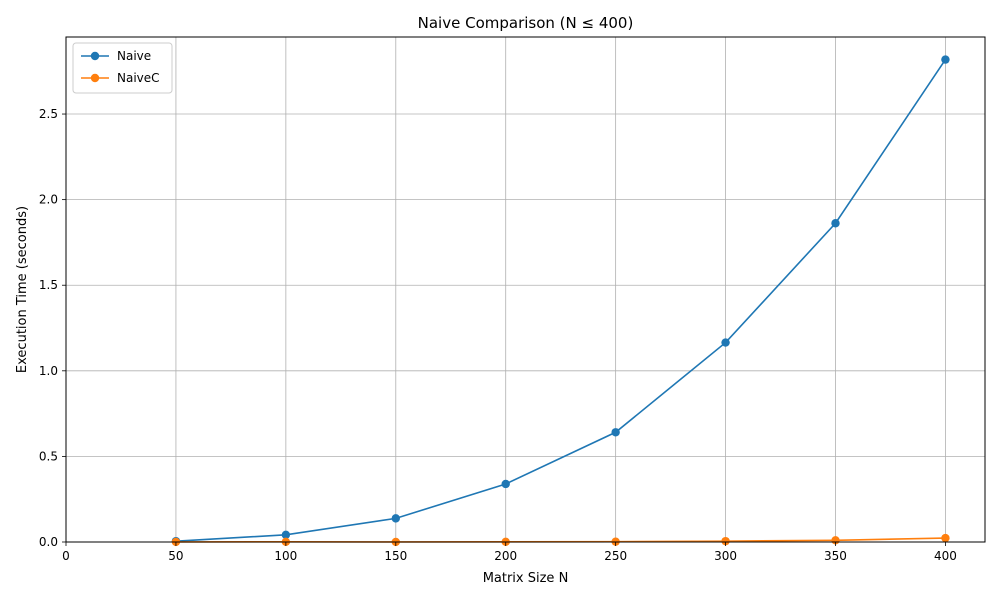  What do you see at coordinates (66, 556) in the screenshot?
I see `x-tick-label: 0` at bounding box center [66, 556].